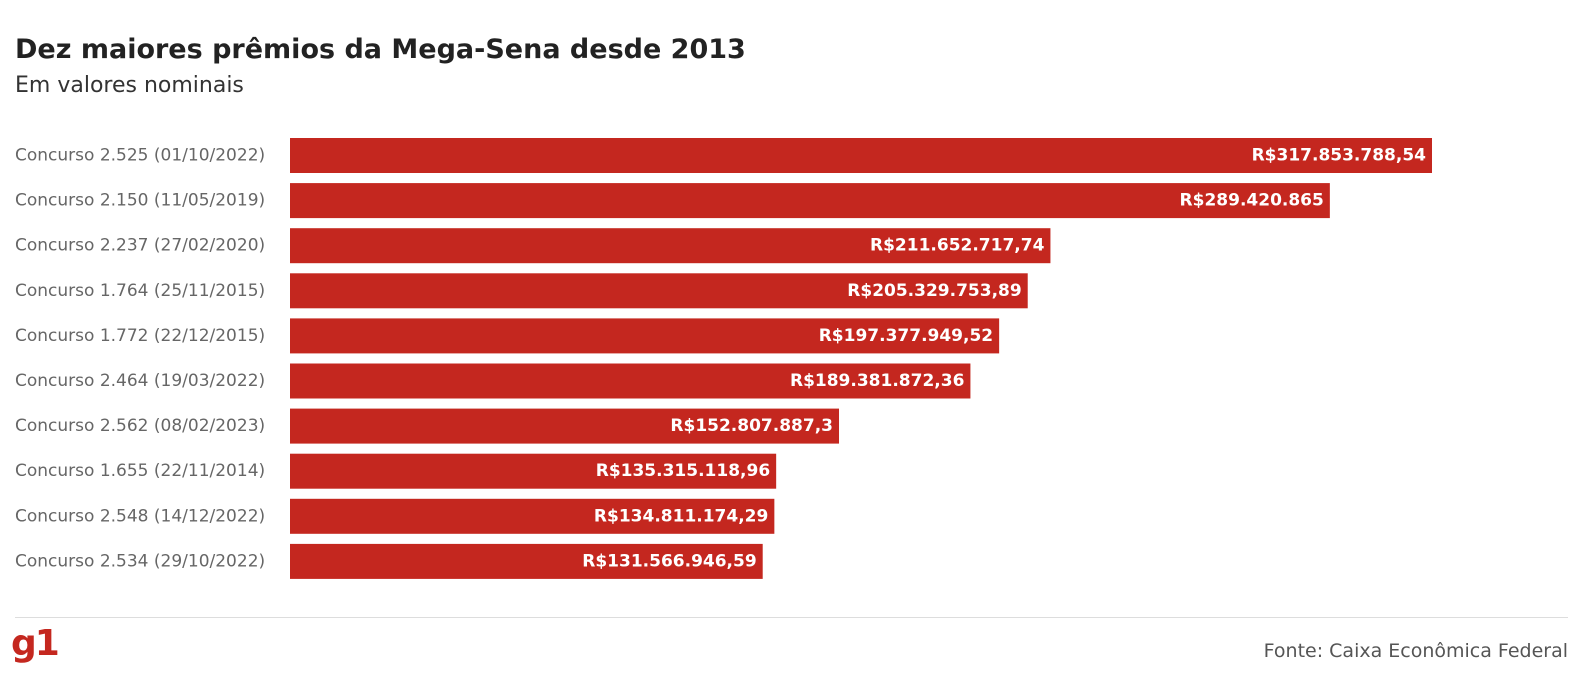  Describe the element at coordinates (1415, 651) in the screenshot. I see `source-note: Fonte: Caixa Econômica Federal` at that location.